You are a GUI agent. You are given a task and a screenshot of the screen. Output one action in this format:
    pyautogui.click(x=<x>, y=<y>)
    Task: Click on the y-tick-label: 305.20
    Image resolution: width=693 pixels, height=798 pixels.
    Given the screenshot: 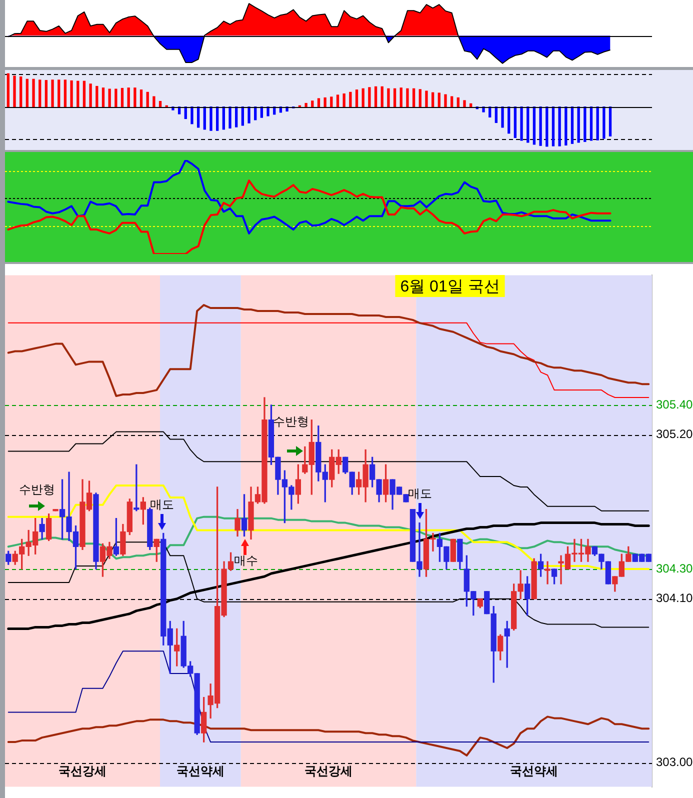 What is the action you would take?
    pyautogui.click(x=674, y=434)
    